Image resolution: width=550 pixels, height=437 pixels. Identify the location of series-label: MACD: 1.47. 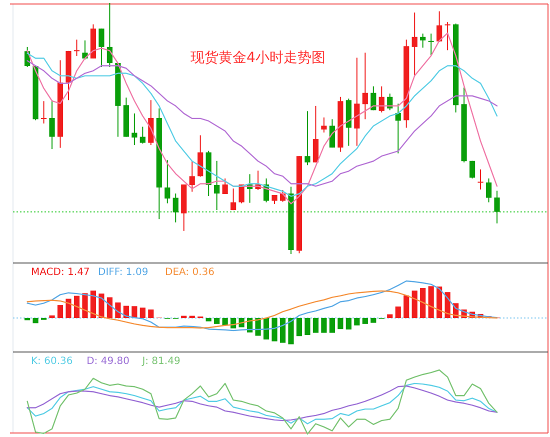
(60, 272).